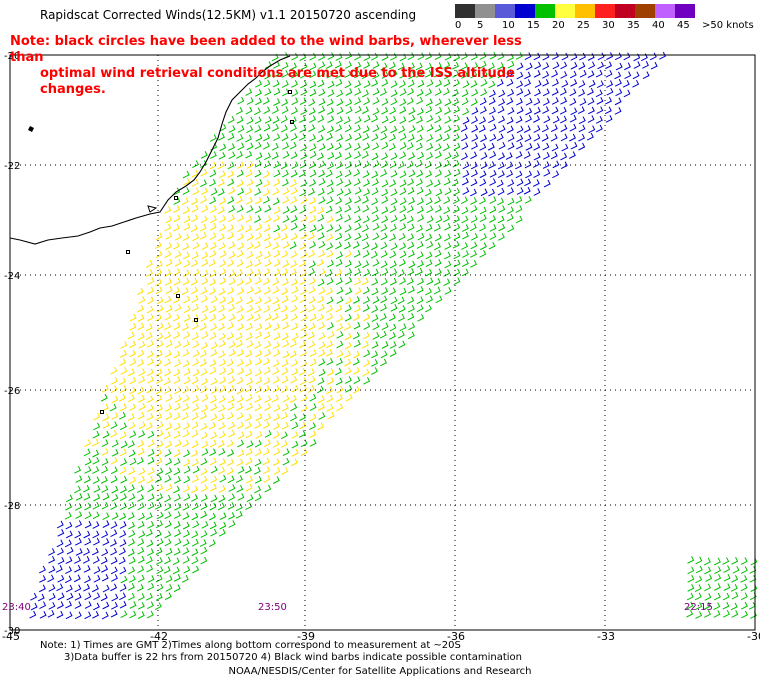 Image resolution: width=760 pixels, height=688 pixels. I want to click on longitude-label: -30, so click(753, 636).